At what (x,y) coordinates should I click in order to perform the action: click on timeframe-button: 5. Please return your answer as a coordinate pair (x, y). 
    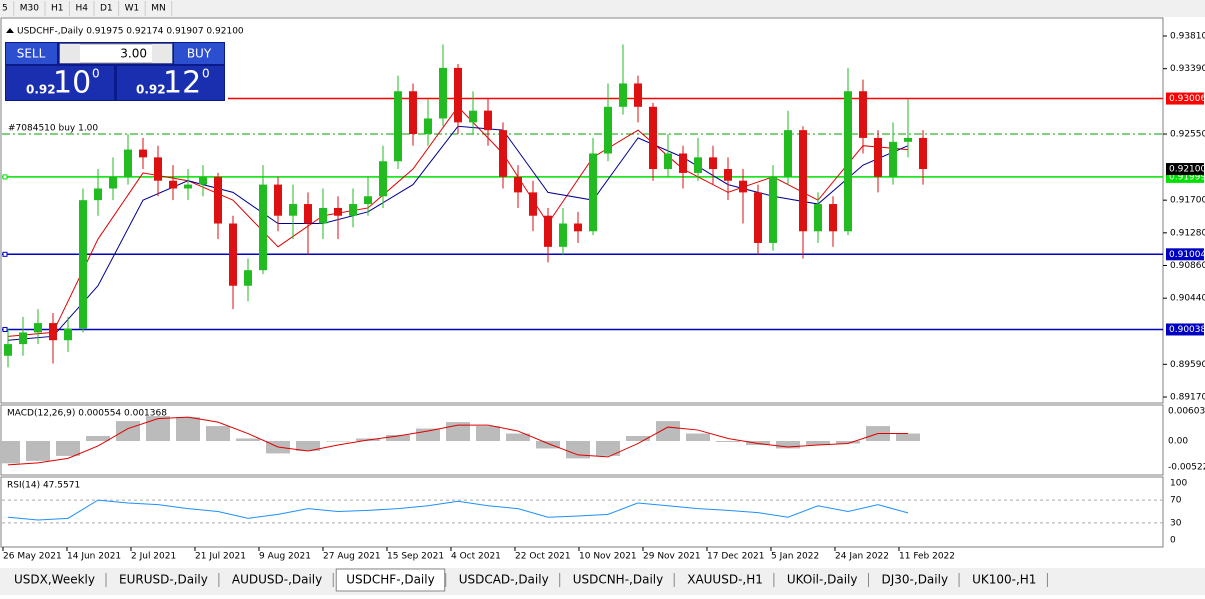
    Looking at the image, I should click on (5, 9).